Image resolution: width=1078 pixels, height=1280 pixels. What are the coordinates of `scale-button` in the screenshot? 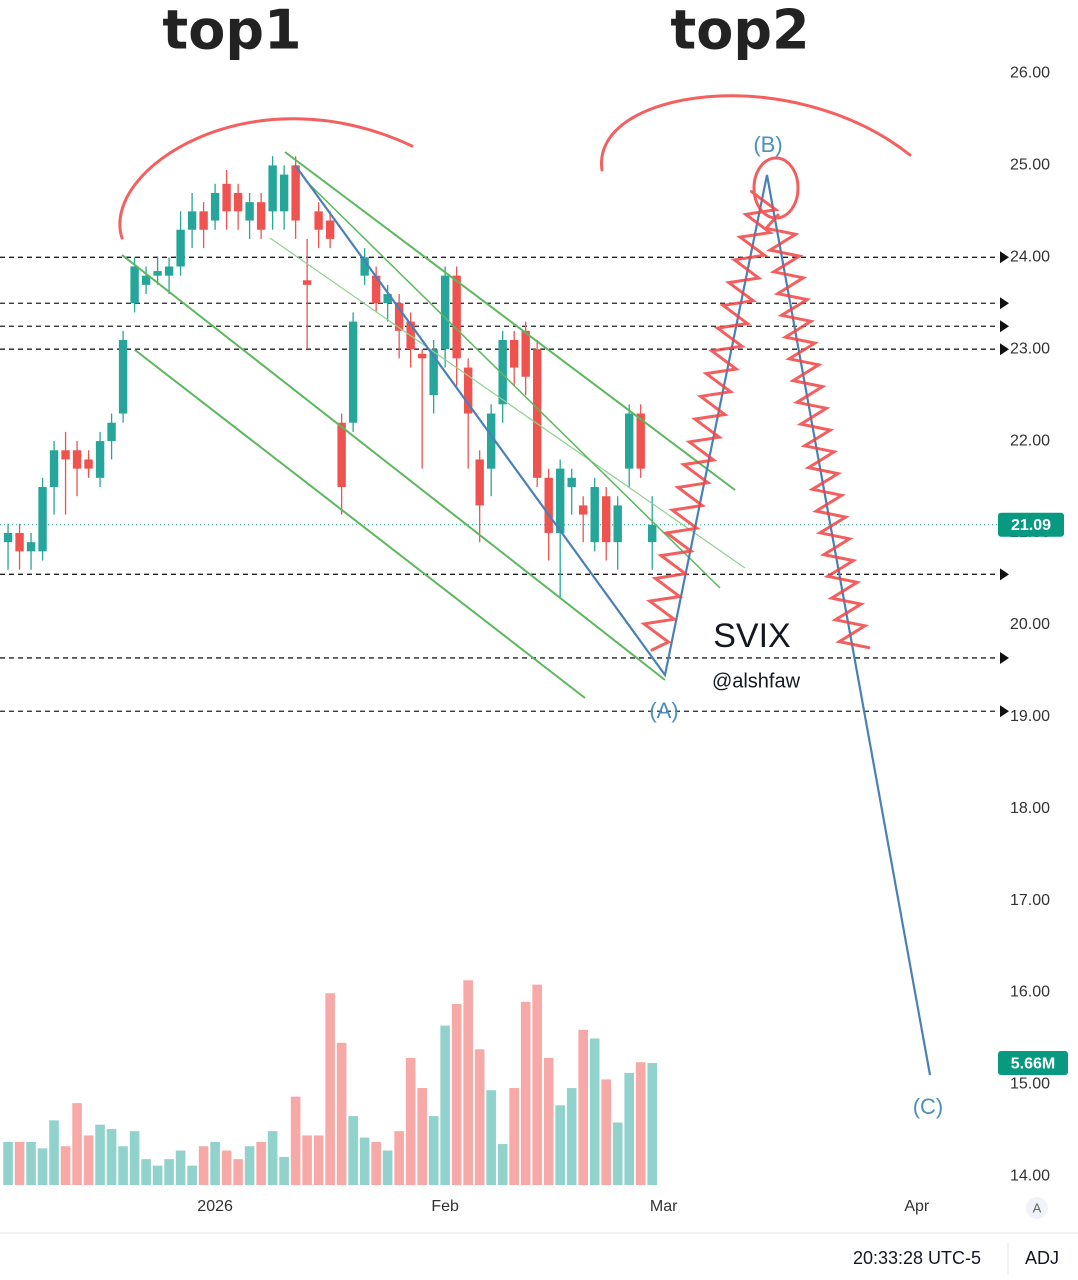 It's located at (1037, 1208).